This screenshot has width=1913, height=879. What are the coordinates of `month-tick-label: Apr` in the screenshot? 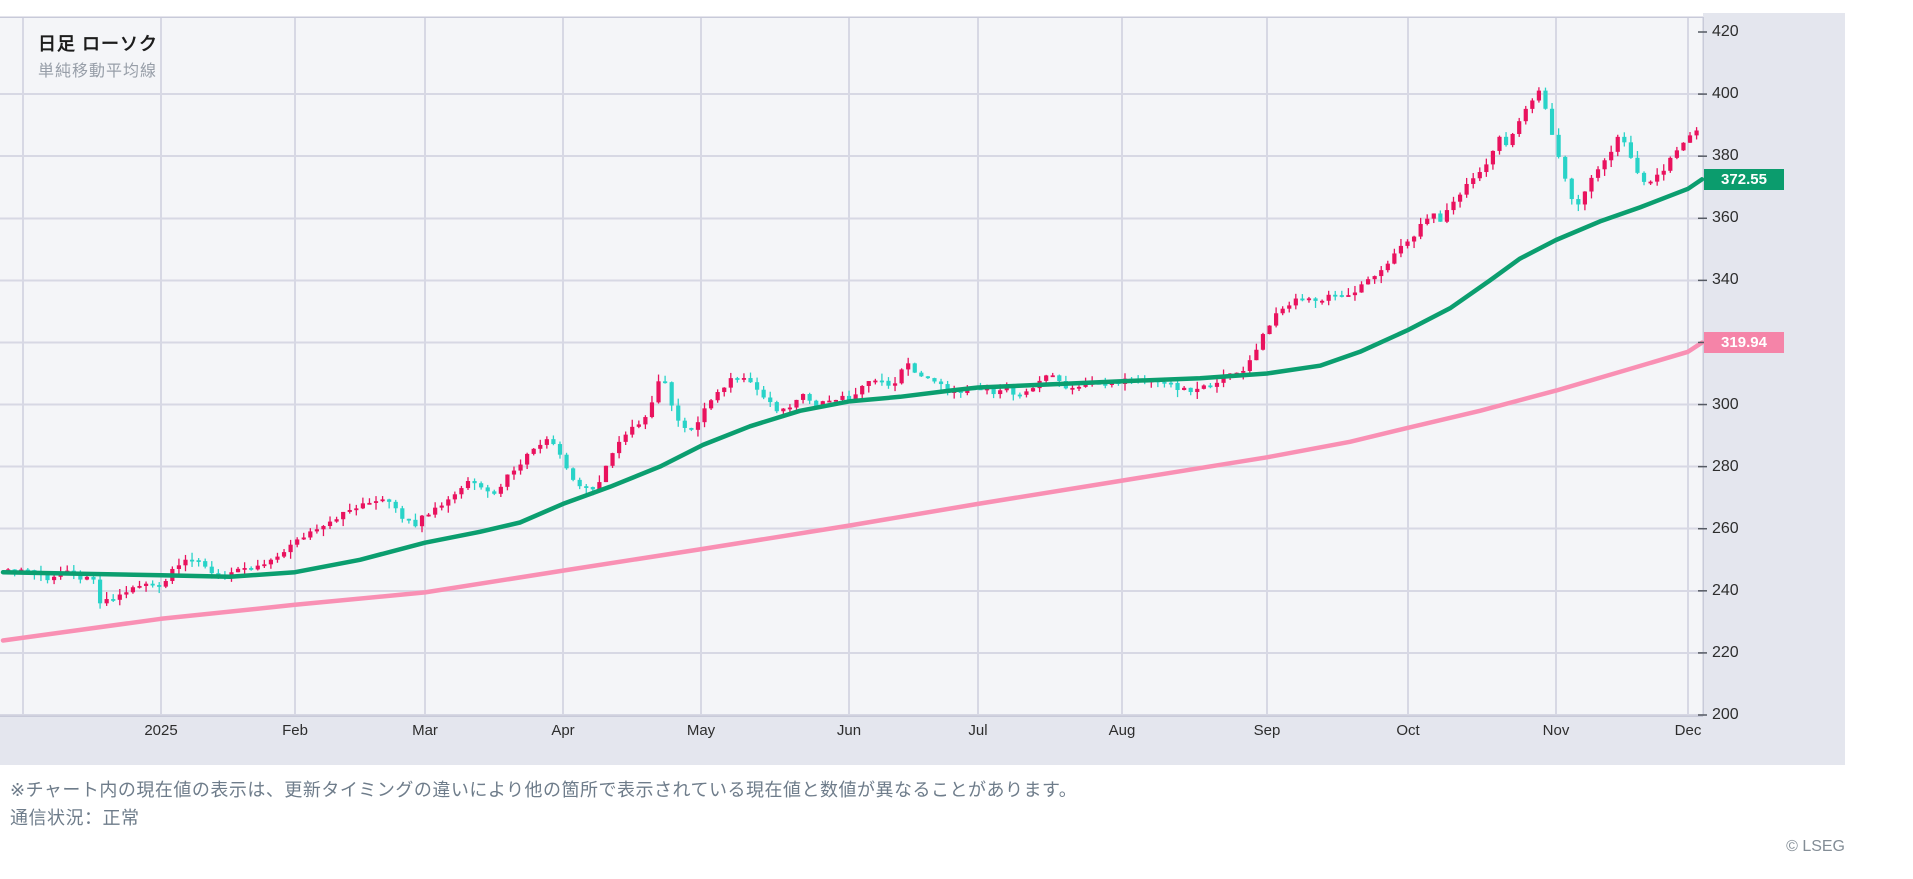 It's located at (563, 730).